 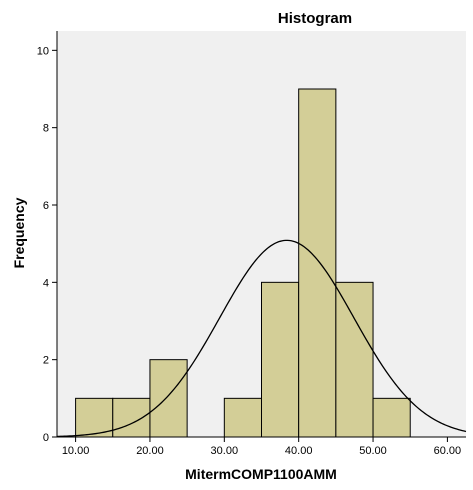 I want to click on chart-title: Histogram, so click(x=315, y=18).